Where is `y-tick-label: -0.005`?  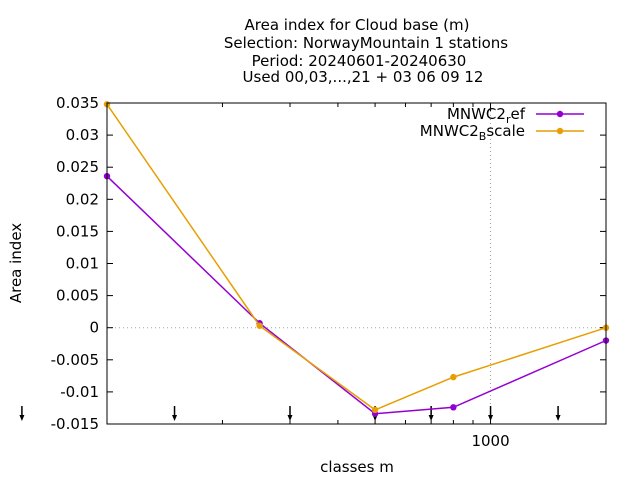 y-tick-label: -0.005 is located at coordinates (75, 360).